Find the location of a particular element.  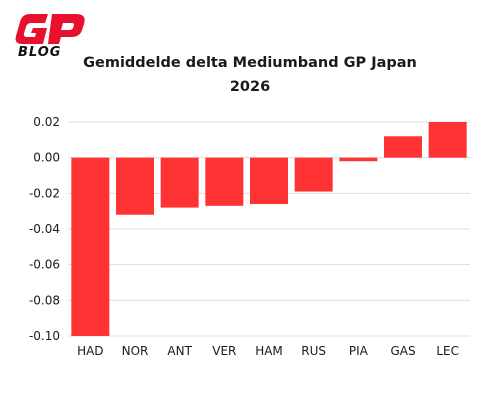

chart-subtitle-year: 2026 is located at coordinates (250, 87).